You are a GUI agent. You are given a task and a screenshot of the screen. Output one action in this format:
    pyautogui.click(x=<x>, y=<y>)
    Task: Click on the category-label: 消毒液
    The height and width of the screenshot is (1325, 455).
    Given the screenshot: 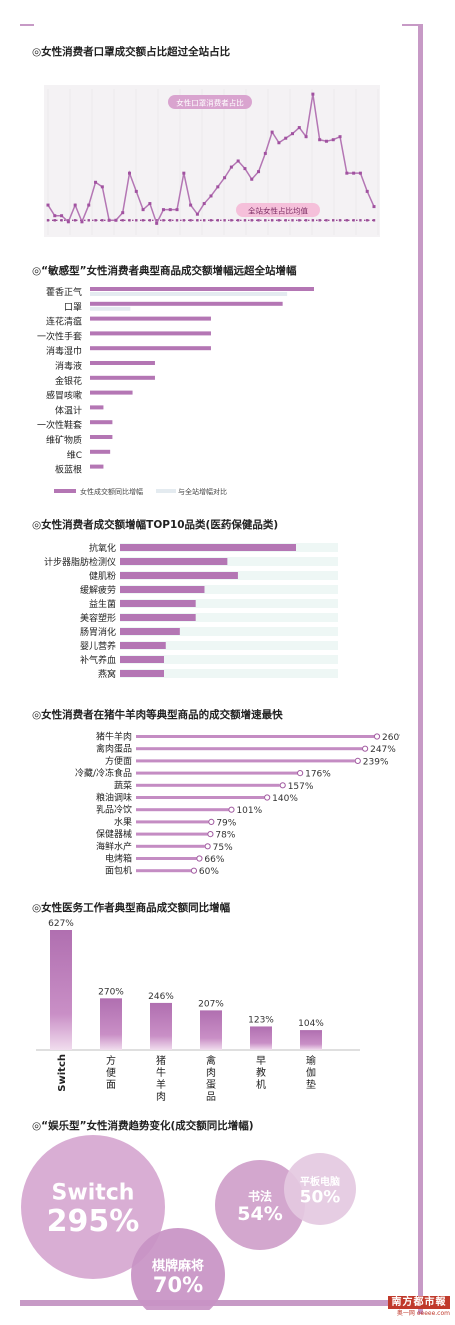 What is the action you would take?
    pyautogui.click(x=68, y=366)
    